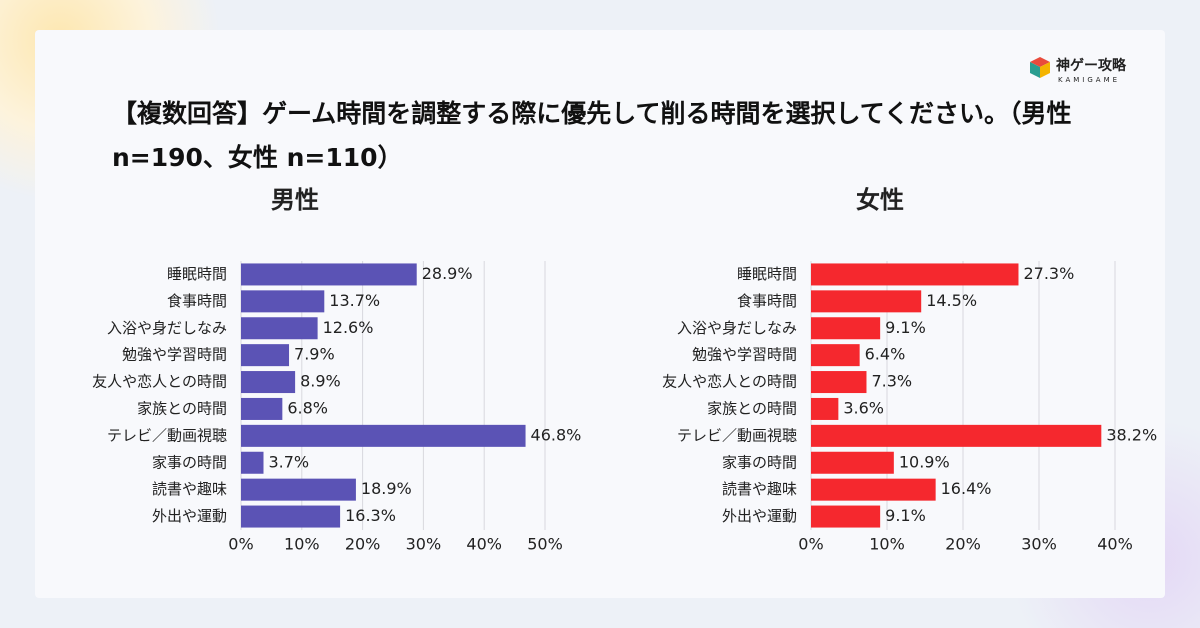  What do you see at coordinates (891, 381) in the screenshot?
I see `value-label: 7.3%` at bounding box center [891, 381].